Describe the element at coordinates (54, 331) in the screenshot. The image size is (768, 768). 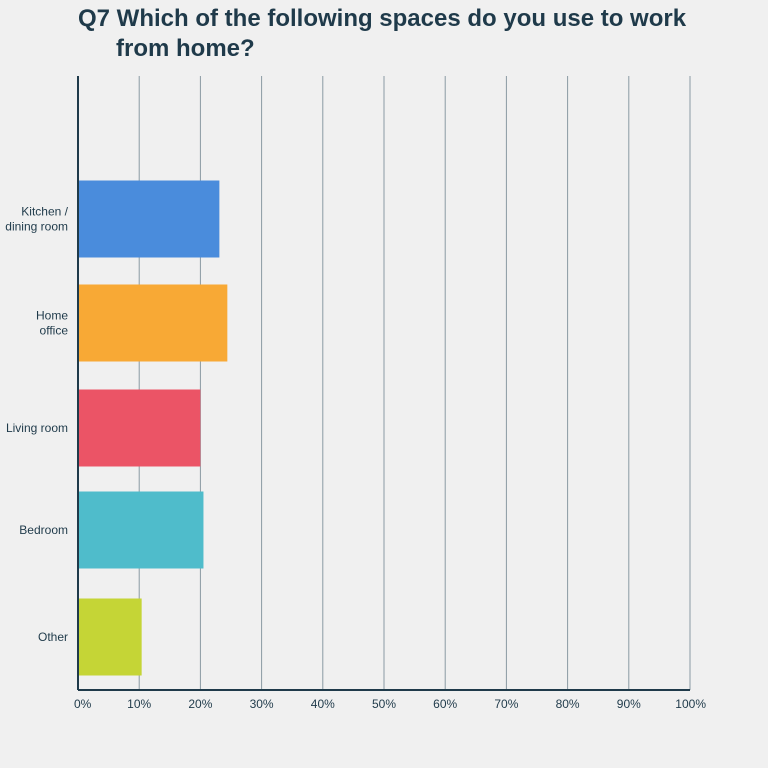
I see `category-label-line: office` at that location.